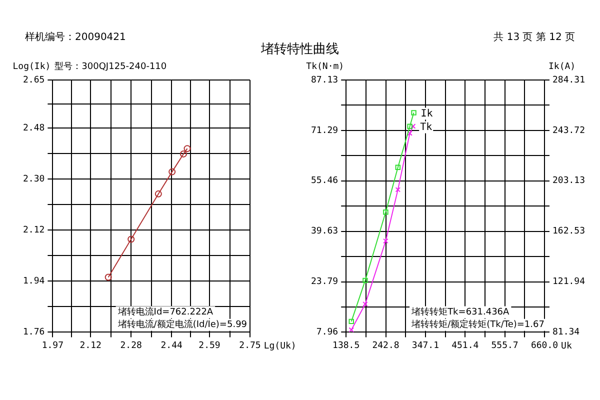 This screenshot has height=400, width=600. Describe the element at coordinates (324, 231) in the screenshot. I see `y-tick-label: 39.63` at that location.